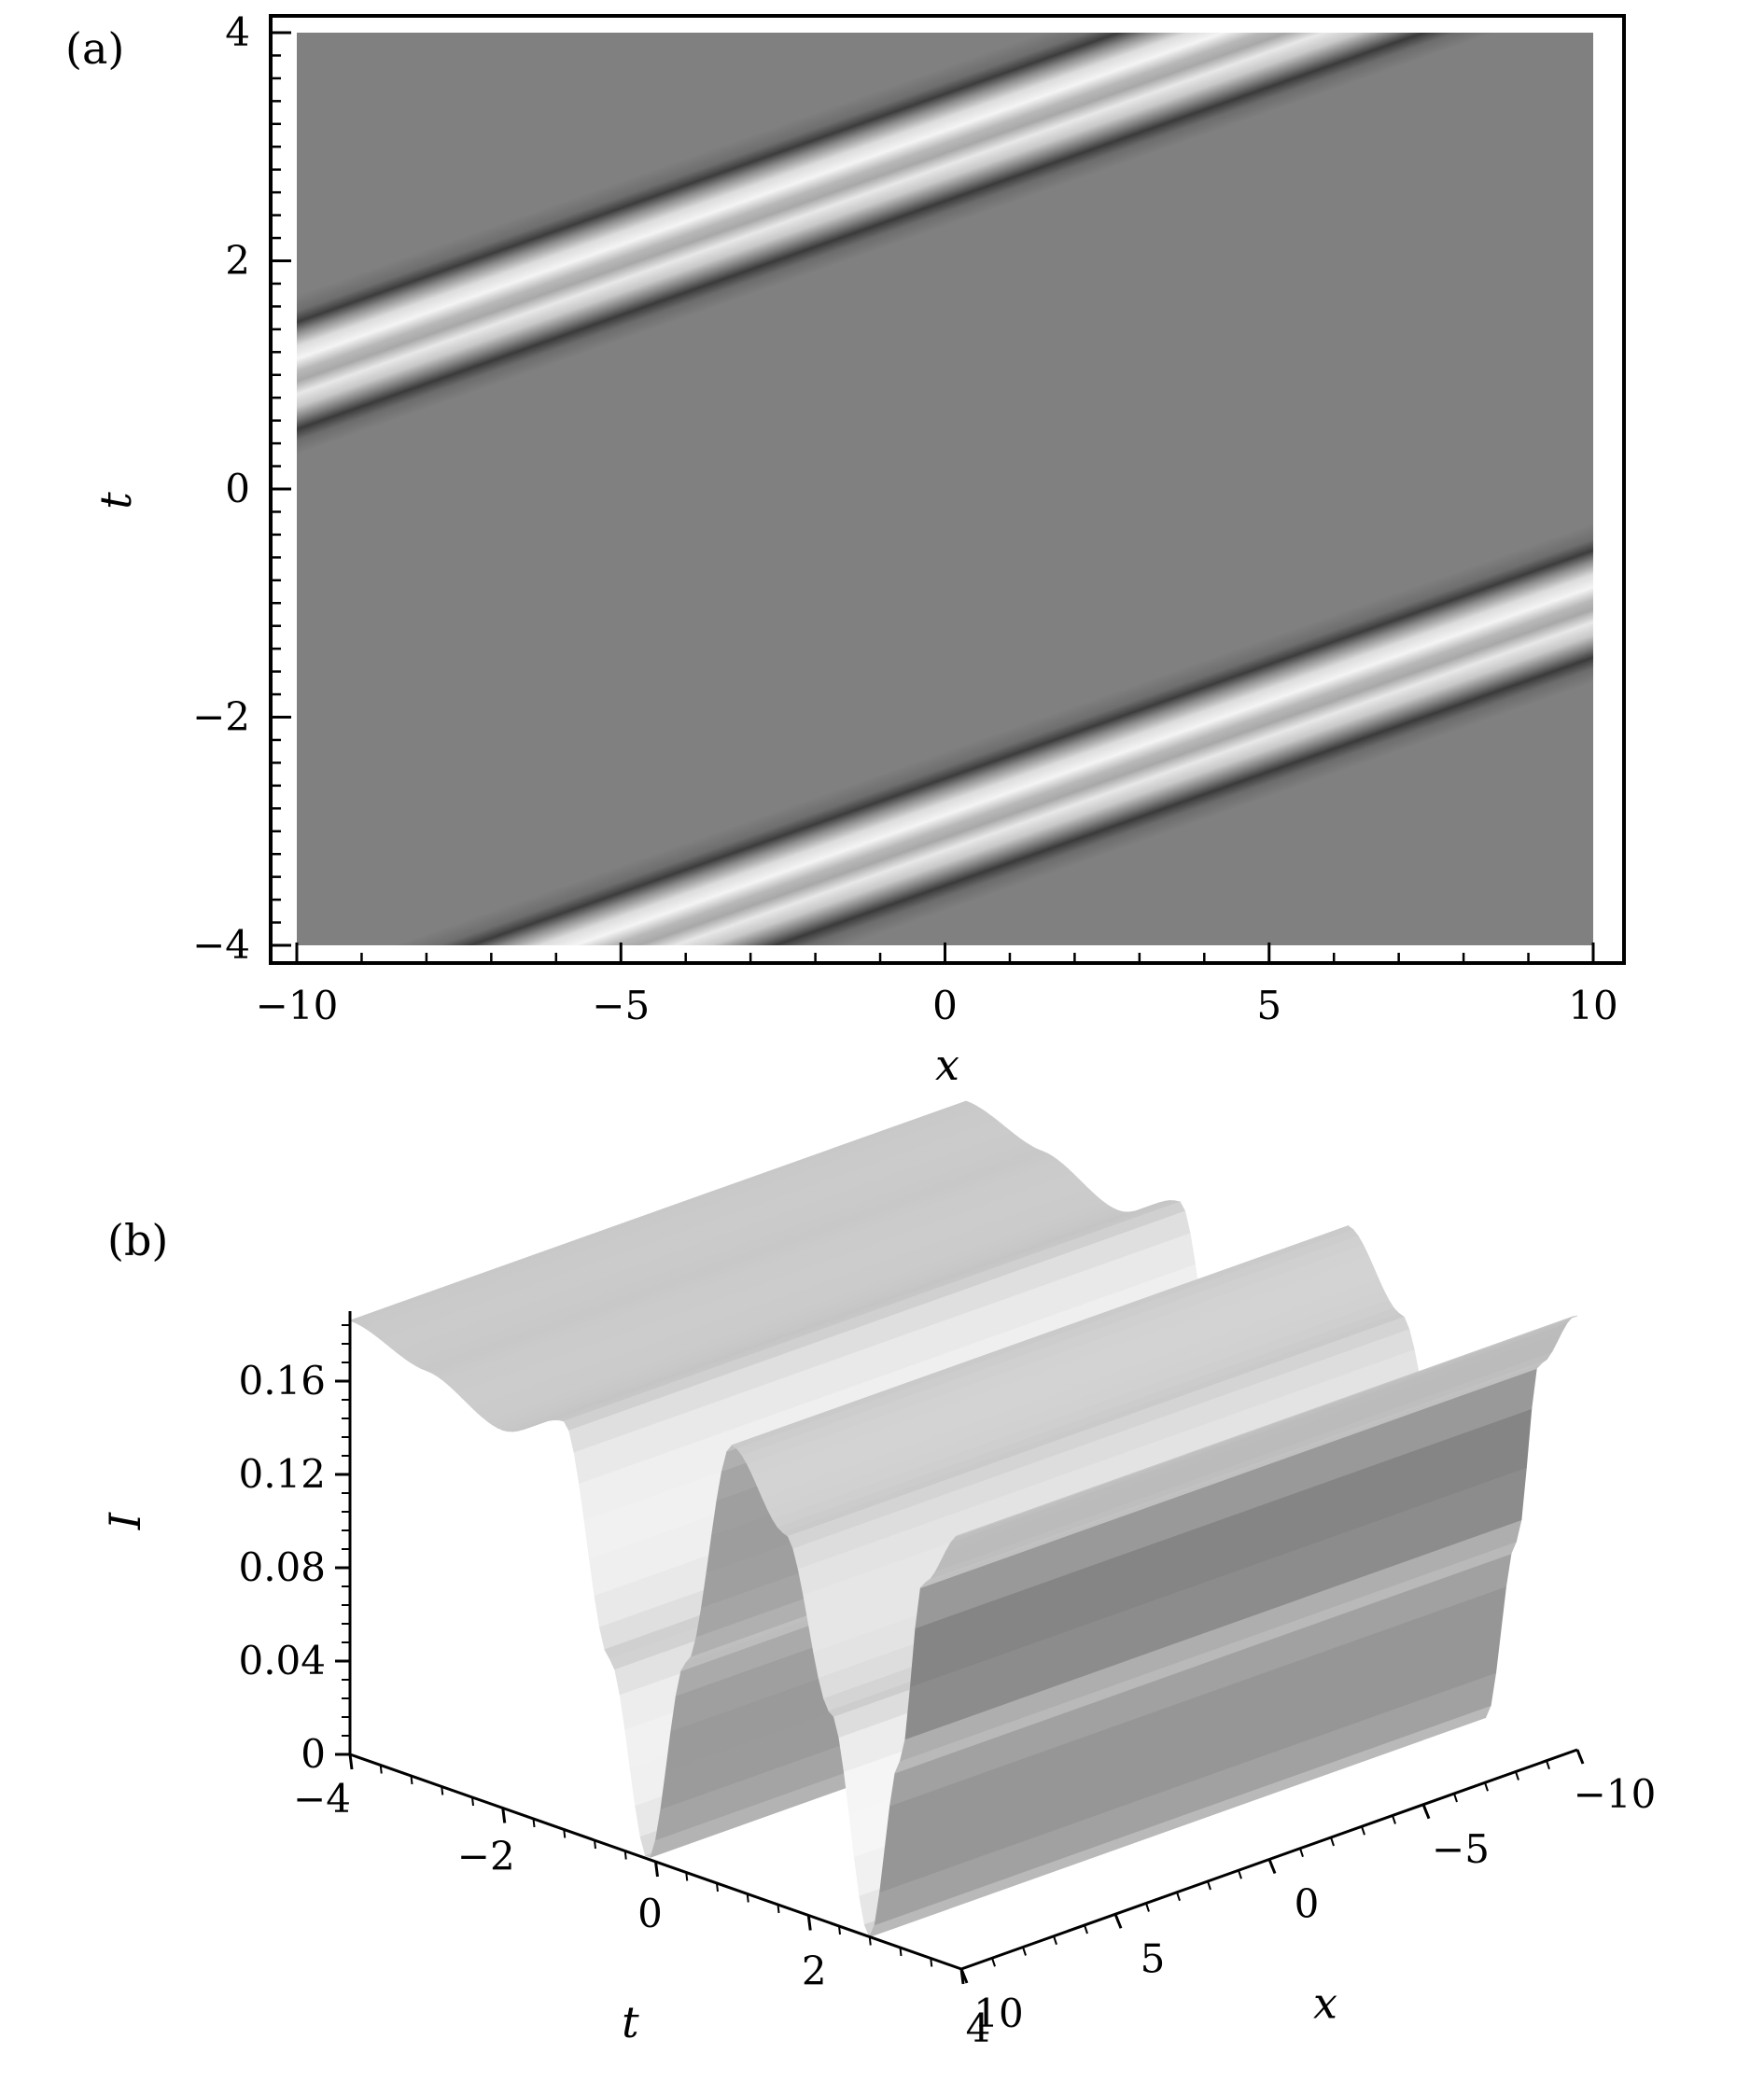  What do you see at coordinates (814, 1971) in the screenshot?
I see `t-tick-label: 2` at bounding box center [814, 1971].